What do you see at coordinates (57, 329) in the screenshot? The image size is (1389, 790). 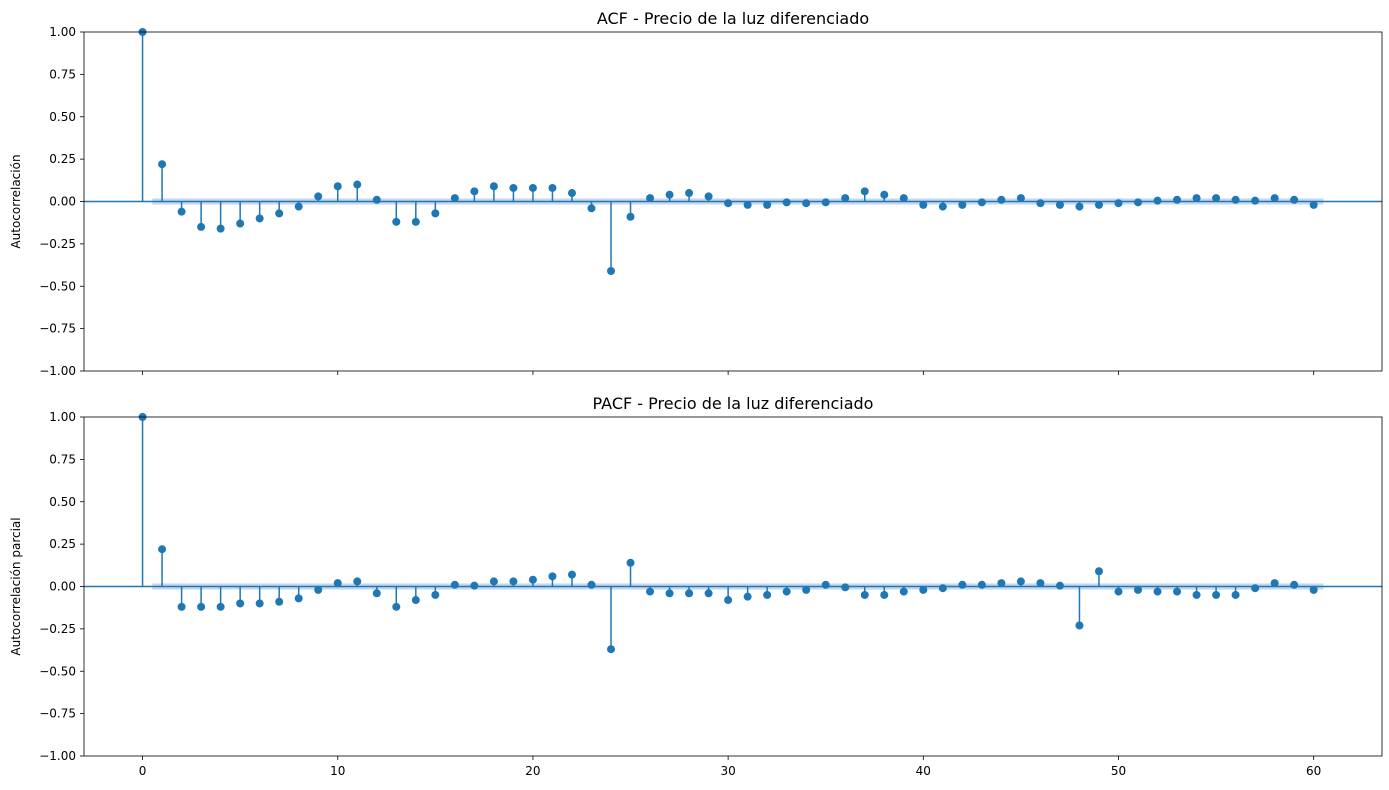 I see `acf-y-tick-label-1: −0.75` at bounding box center [57, 329].